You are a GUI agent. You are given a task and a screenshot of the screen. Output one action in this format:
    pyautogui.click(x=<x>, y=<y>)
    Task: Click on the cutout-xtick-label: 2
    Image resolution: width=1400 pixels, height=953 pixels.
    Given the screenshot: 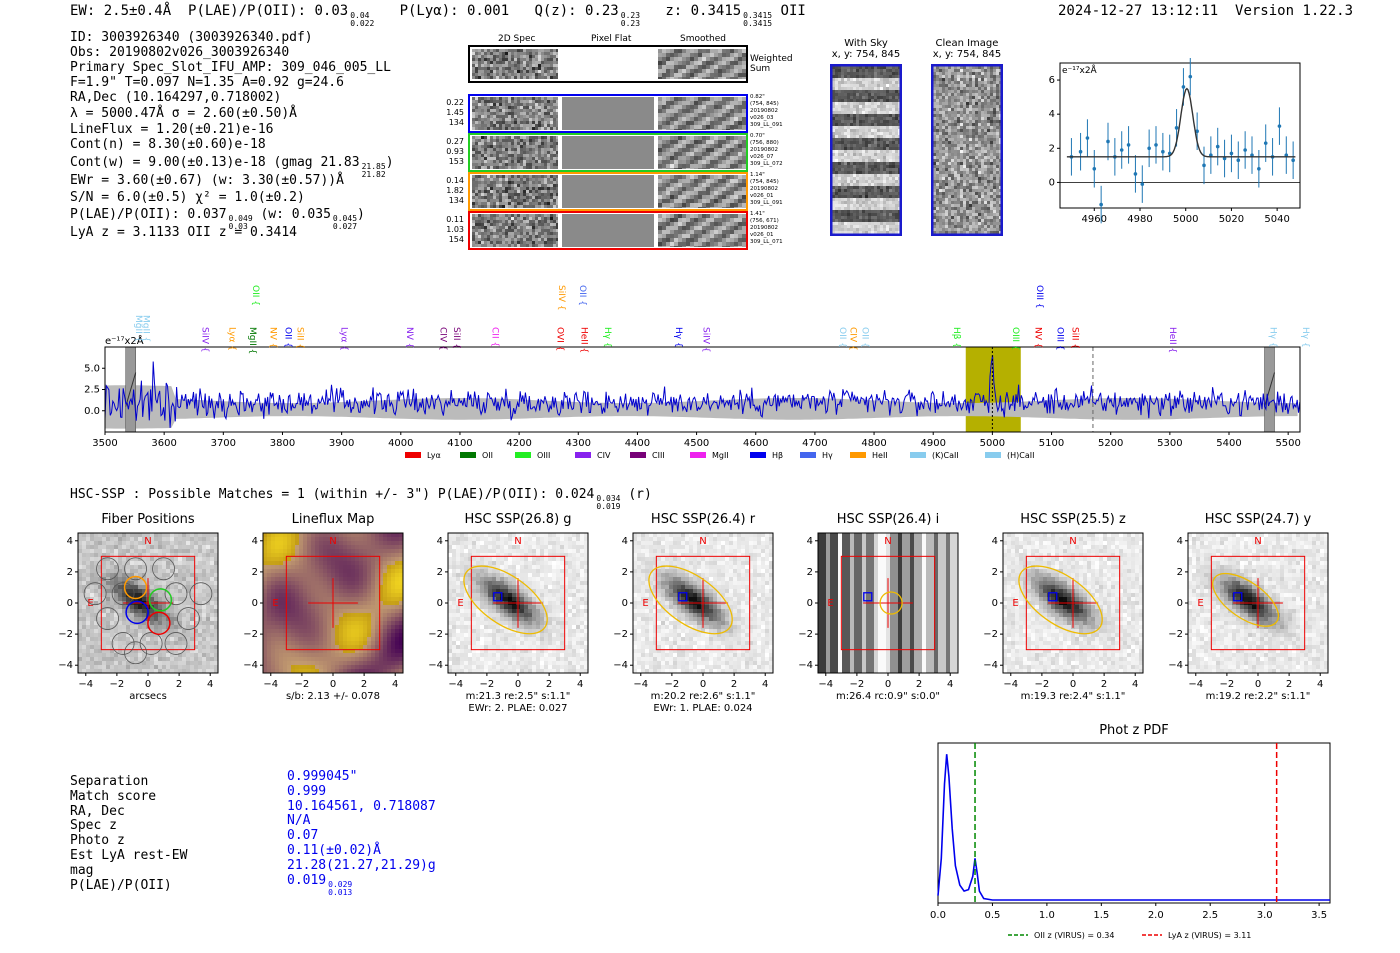 What is the action you would take?
    pyautogui.click(x=179, y=684)
    